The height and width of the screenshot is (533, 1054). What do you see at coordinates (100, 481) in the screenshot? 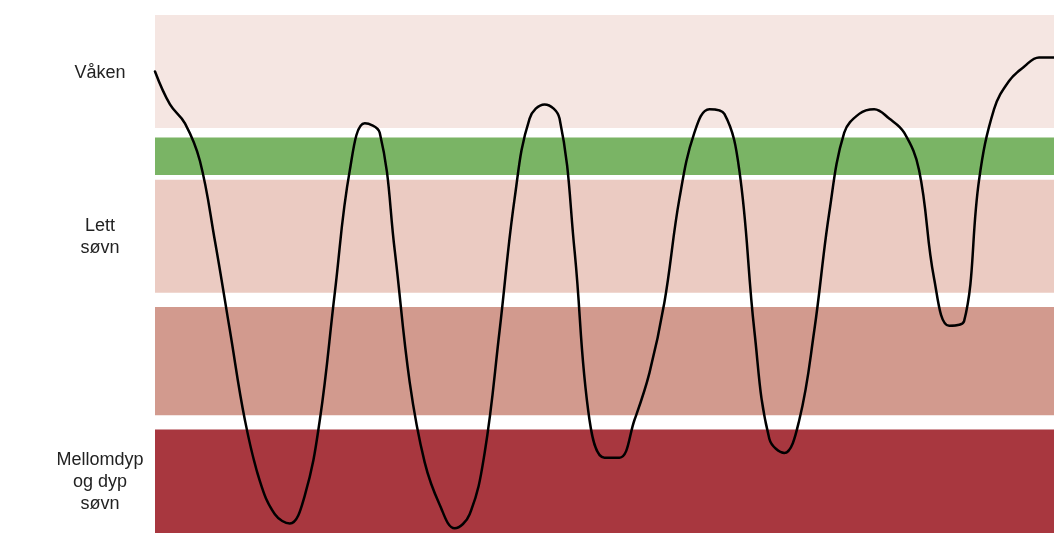
I see `band-label: Mellomdyp og dyp søvn` at bounding box center [100, 481].